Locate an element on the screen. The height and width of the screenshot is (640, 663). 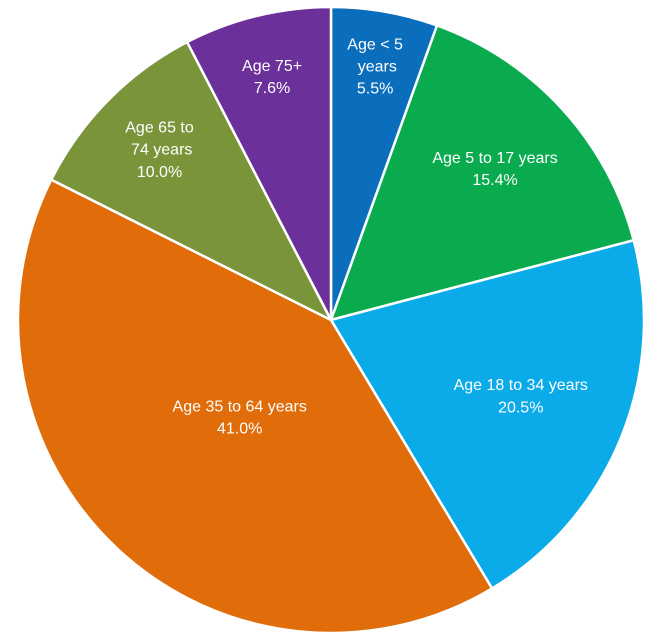
slice-value-label: 7.6% is located at coordinates (272, 88).